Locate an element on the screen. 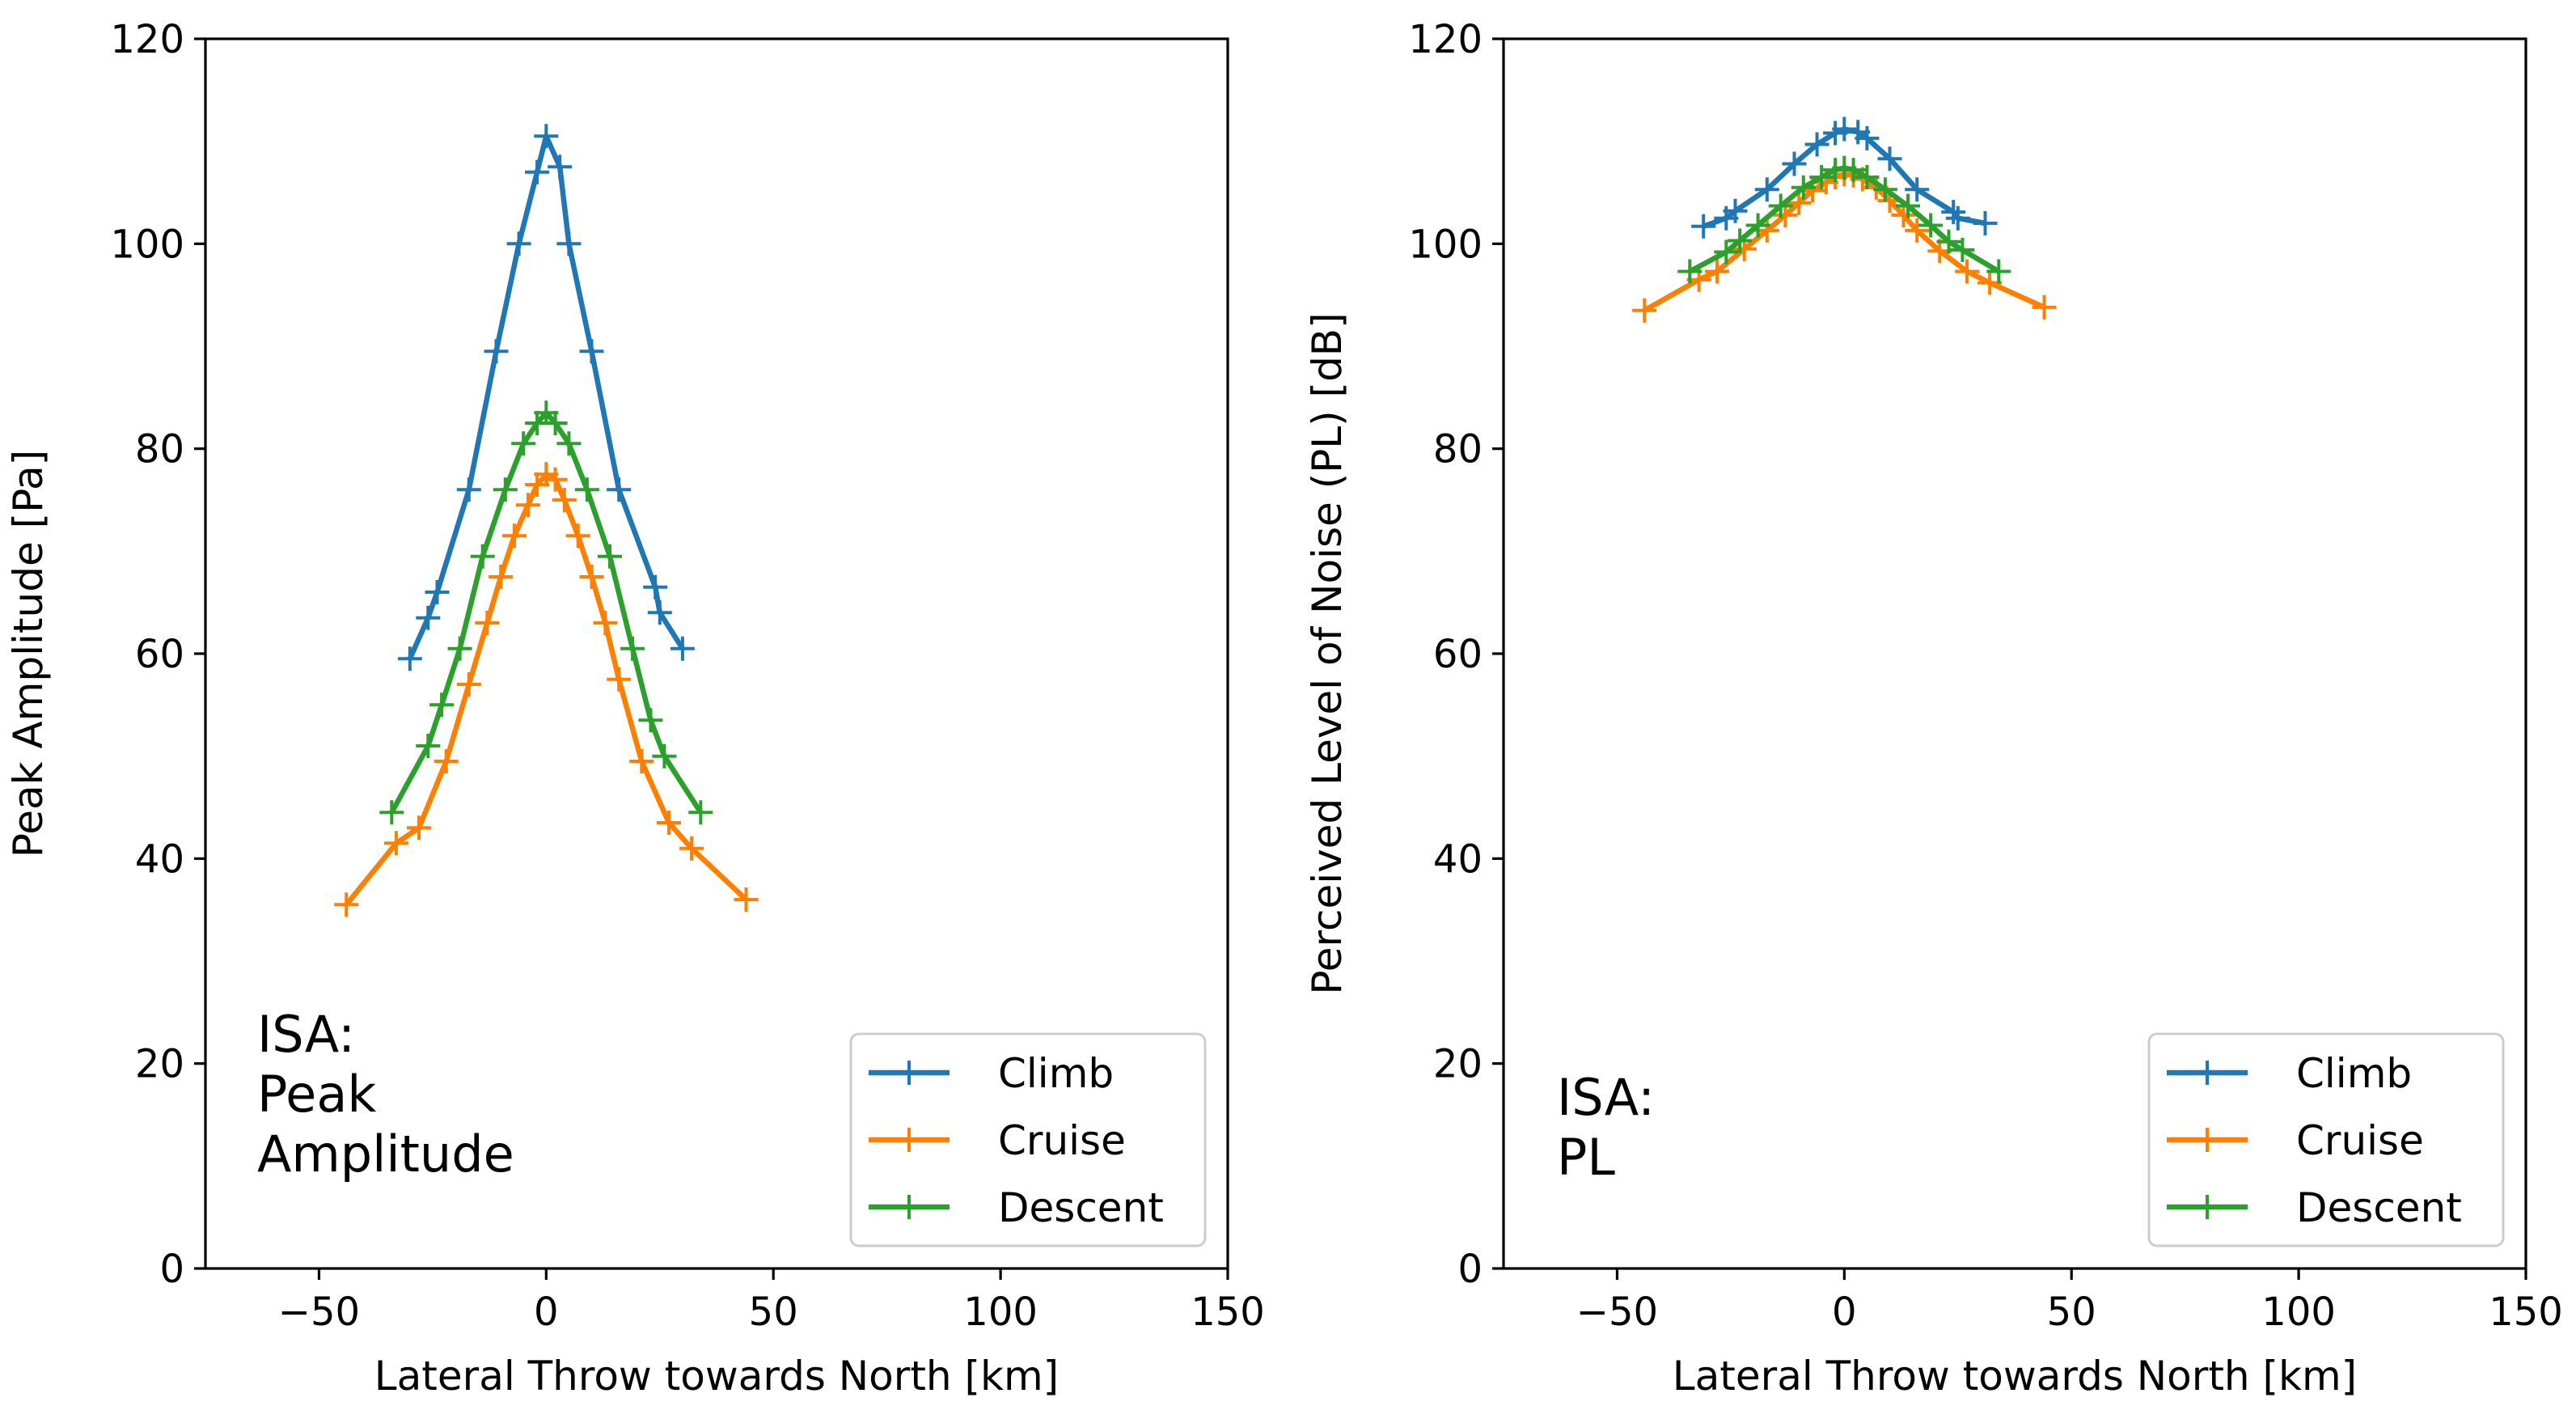 This screenshot has width=2576, height=1423. annotation-text: PL is located at coordinates (1586, 1157).